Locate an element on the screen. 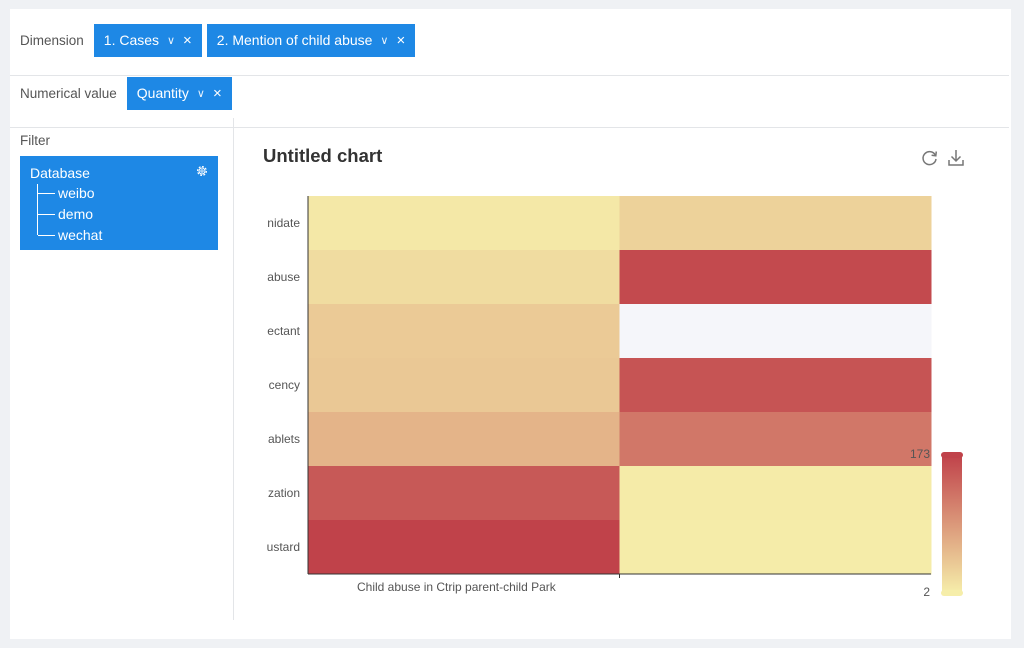 The height and width of the screenshot is (648, 1024). tree-item-weibo: weibo is located at coordinates (66, 193).